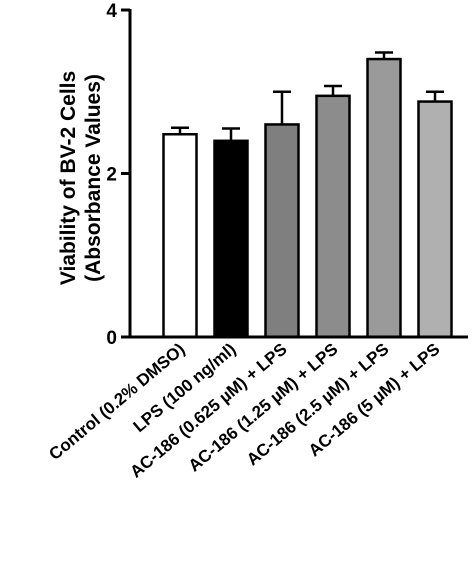 Image resolution: width=473 pixels, height=562 pixels. What do you see at coordinates (111, 11) in the screenshot?
I see `y-tick-label: 4` at bounding box center [111, 11].